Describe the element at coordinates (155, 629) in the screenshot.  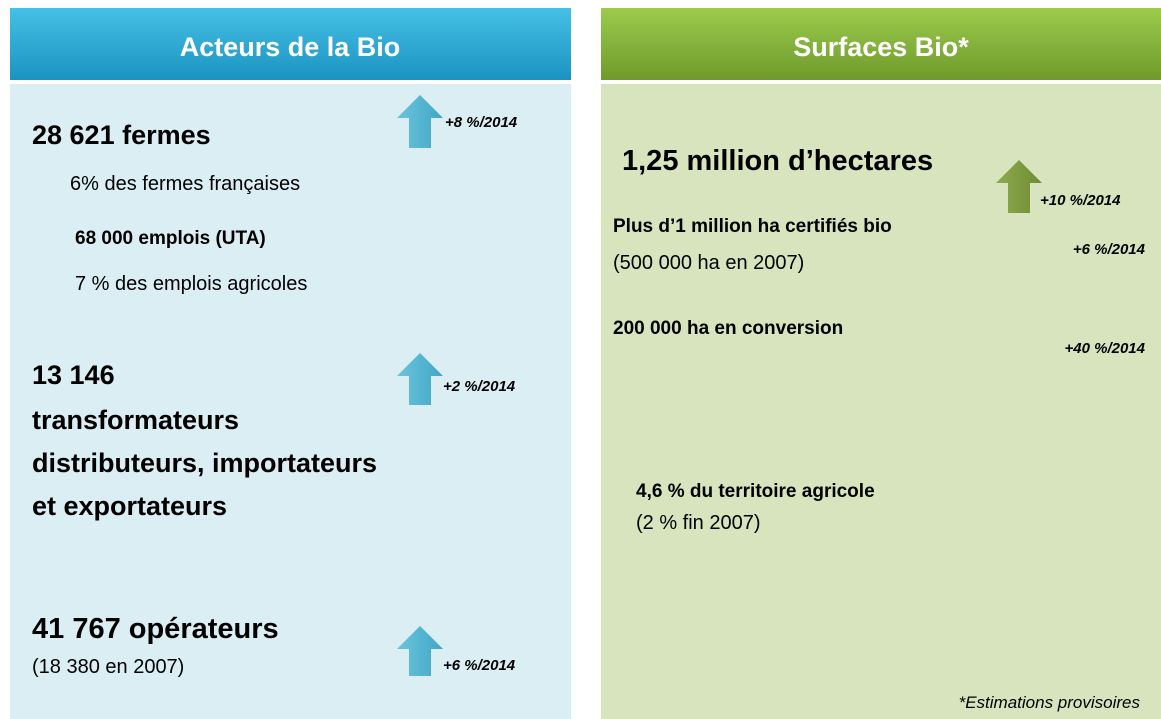
I see `operators-count: 41 767 opérateurs` at that location.